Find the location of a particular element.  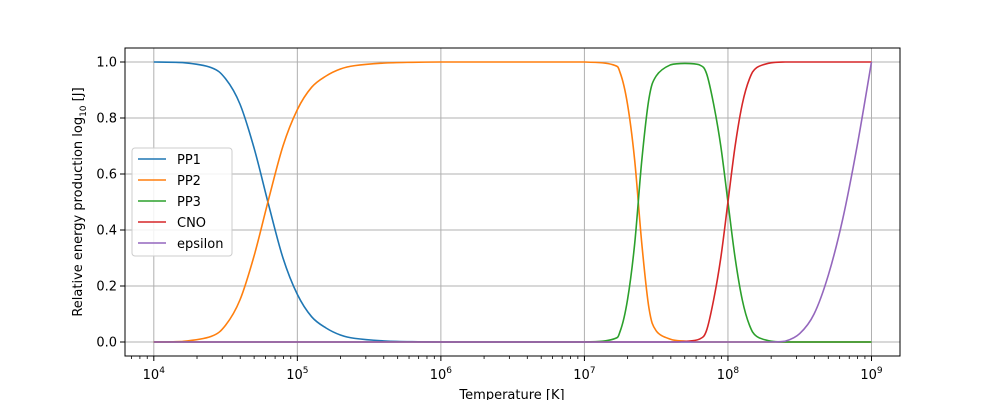

x-tick-label: 10⁸ is located at coordinates (728, 374).